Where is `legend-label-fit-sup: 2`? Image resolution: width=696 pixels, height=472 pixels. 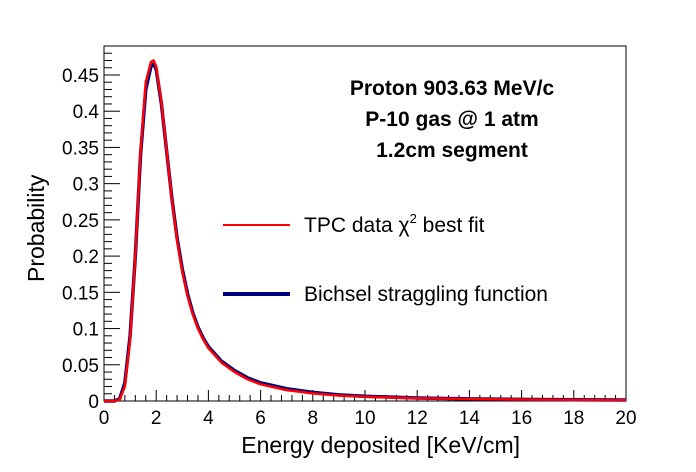 legend-label-fit-sup: 2 is located at coordinates (413, 218).